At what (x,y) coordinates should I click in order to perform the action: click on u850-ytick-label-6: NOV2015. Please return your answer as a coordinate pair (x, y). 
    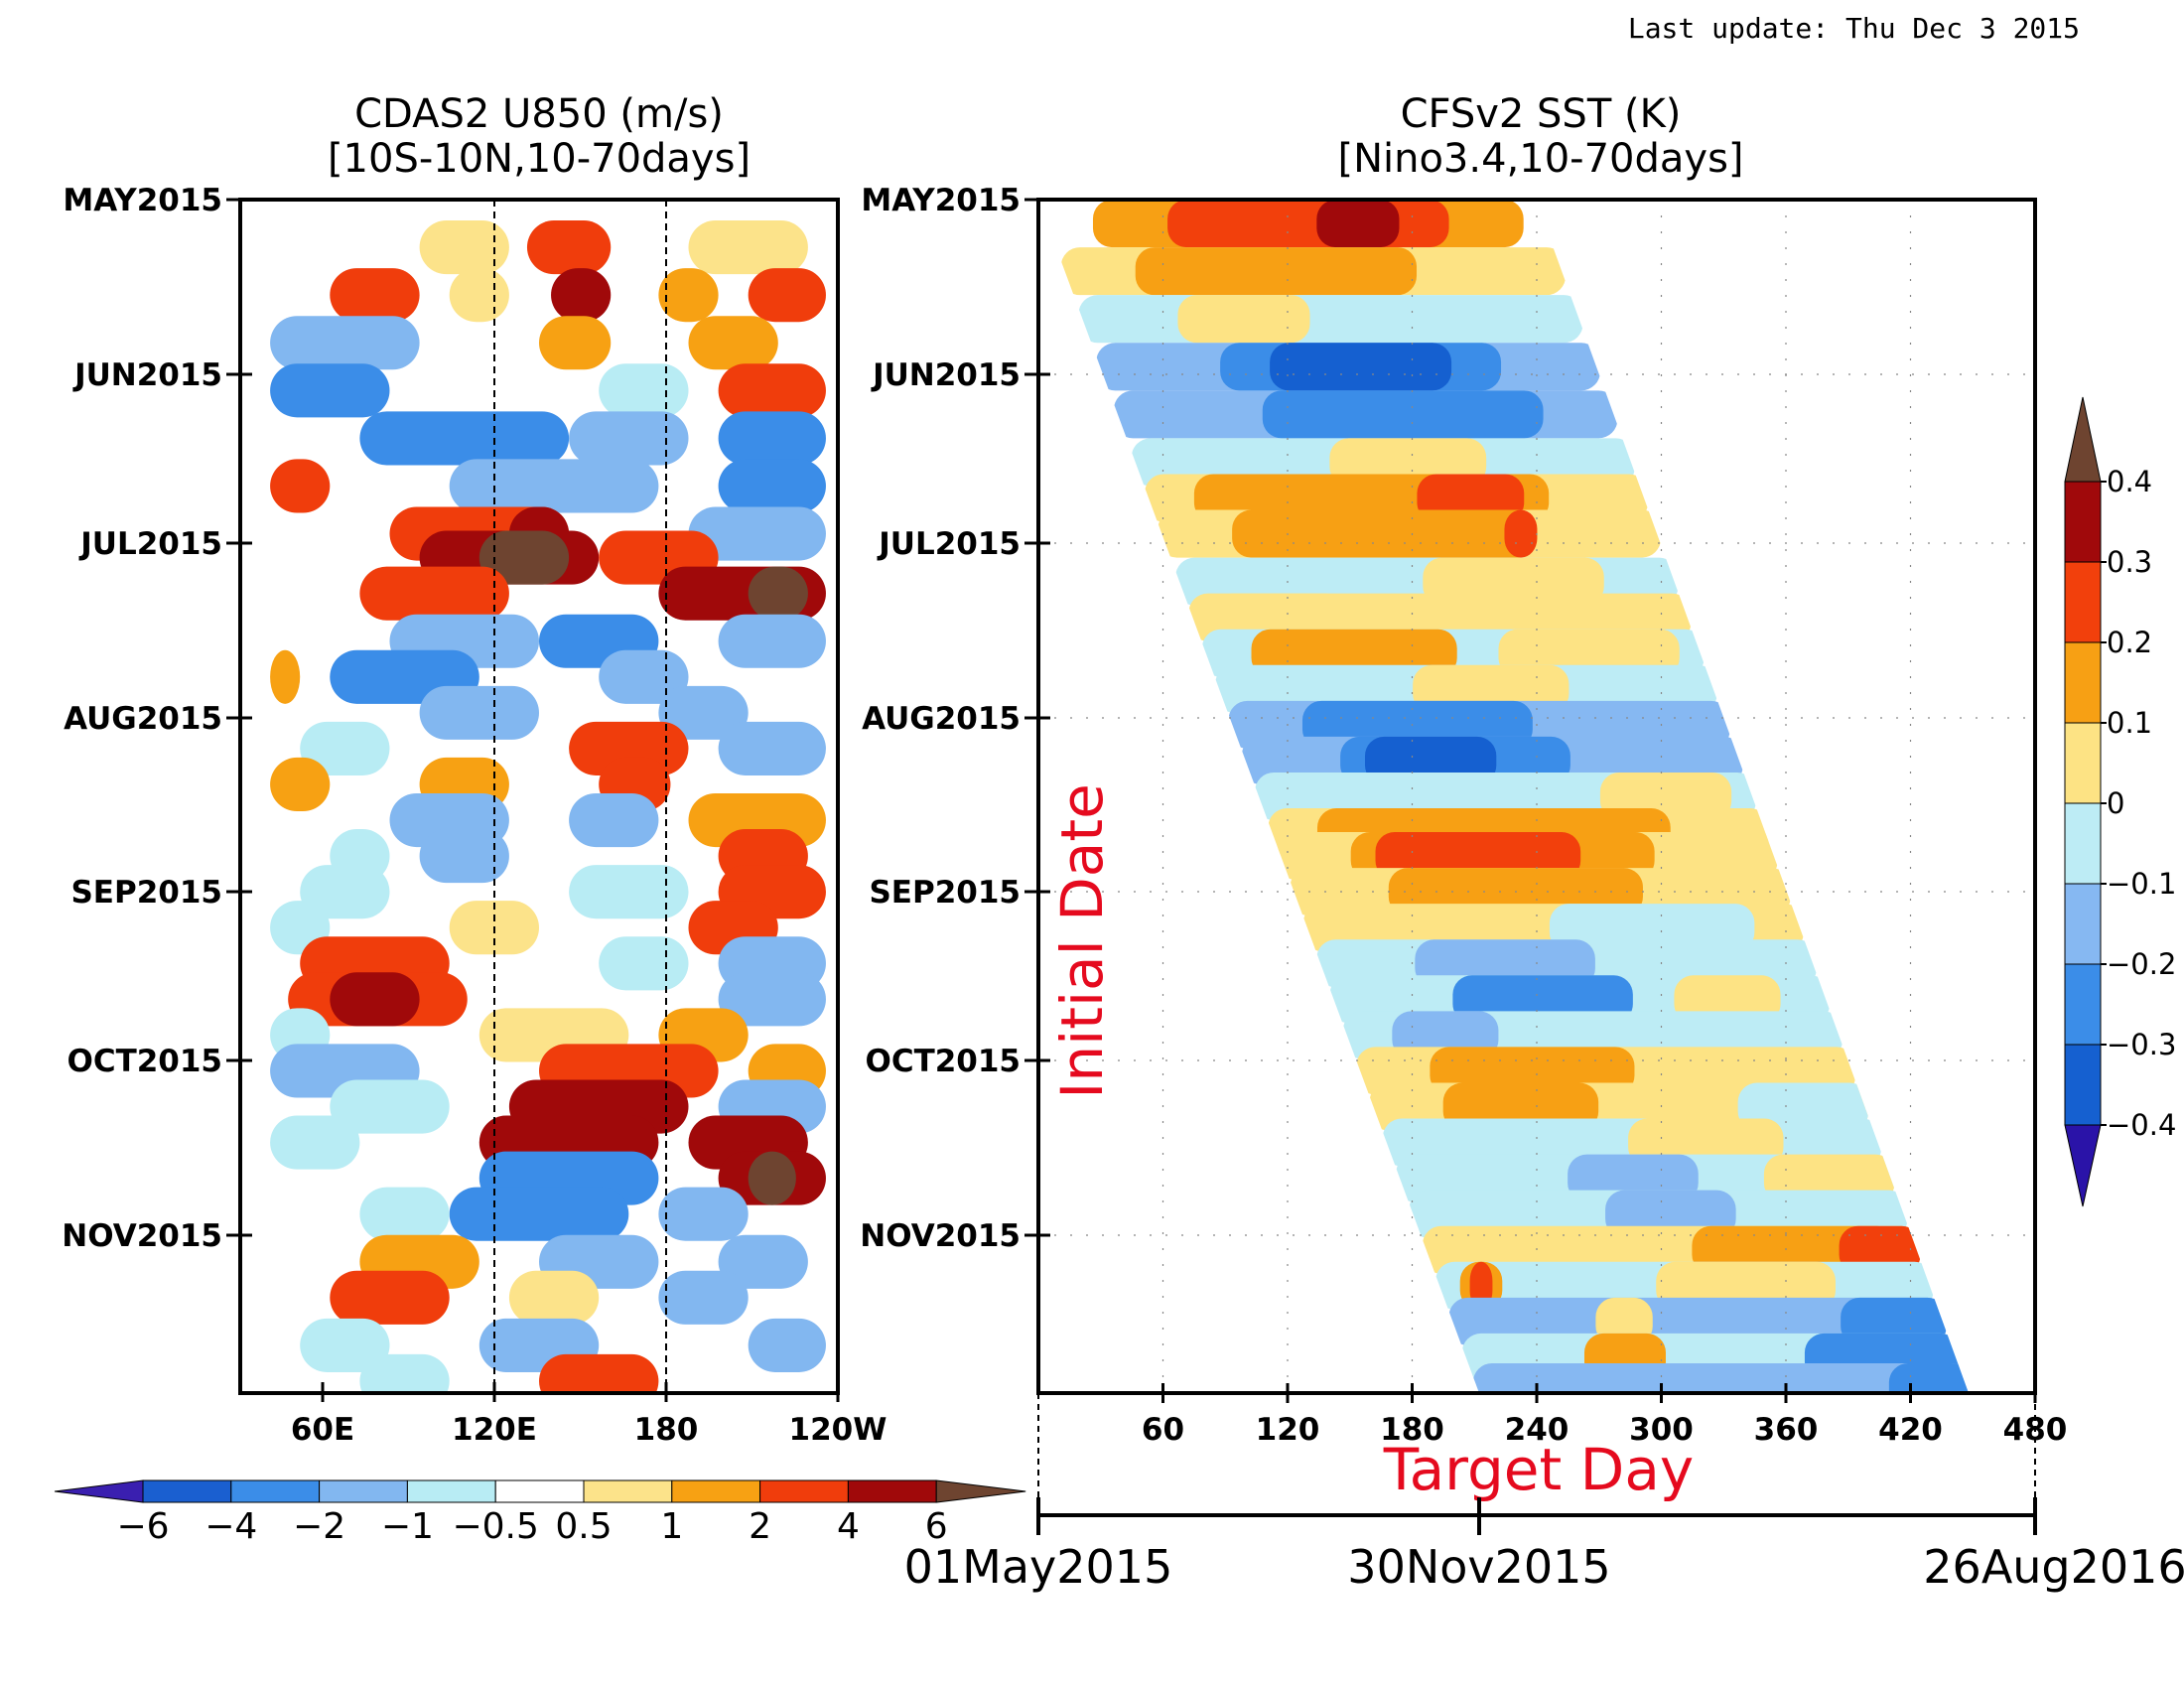
    Looking at the image, I should click on (142, 1236).